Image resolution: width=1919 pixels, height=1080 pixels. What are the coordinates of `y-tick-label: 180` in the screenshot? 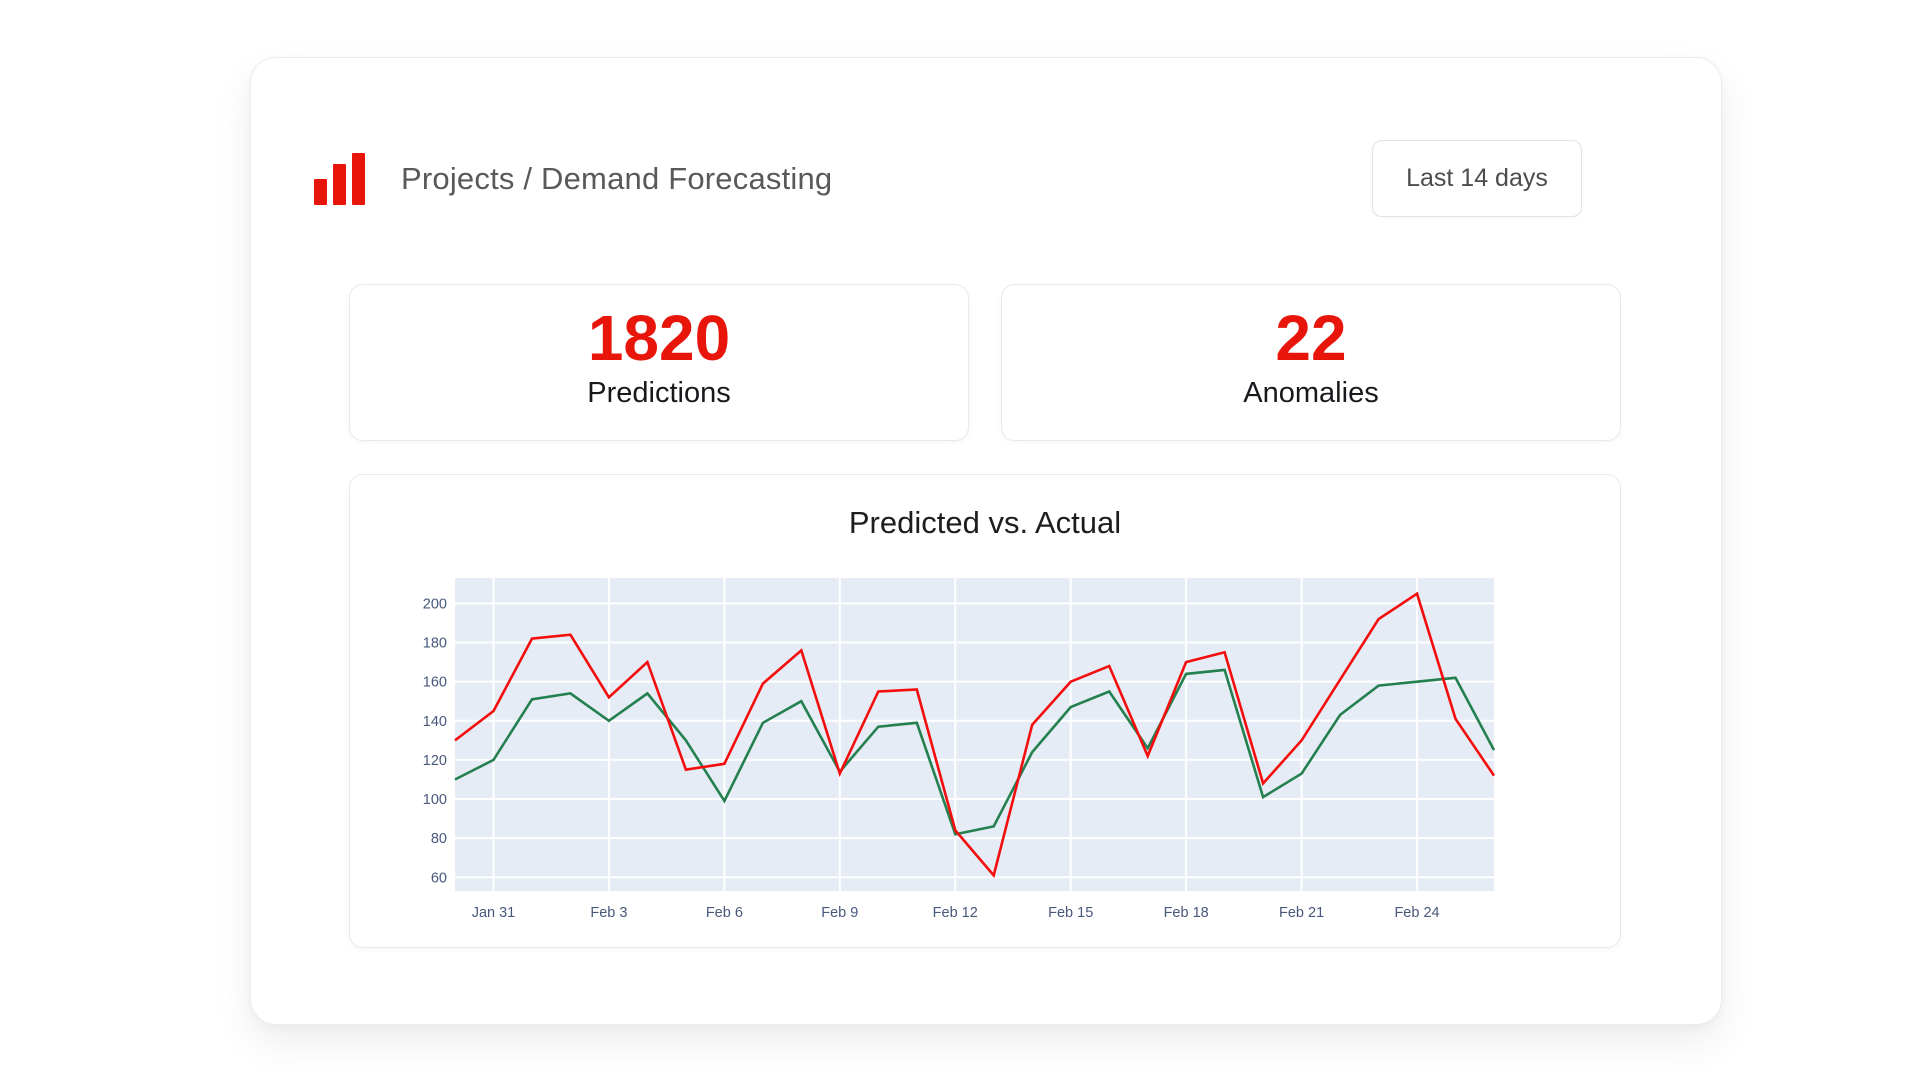 It's located at (435, 644).